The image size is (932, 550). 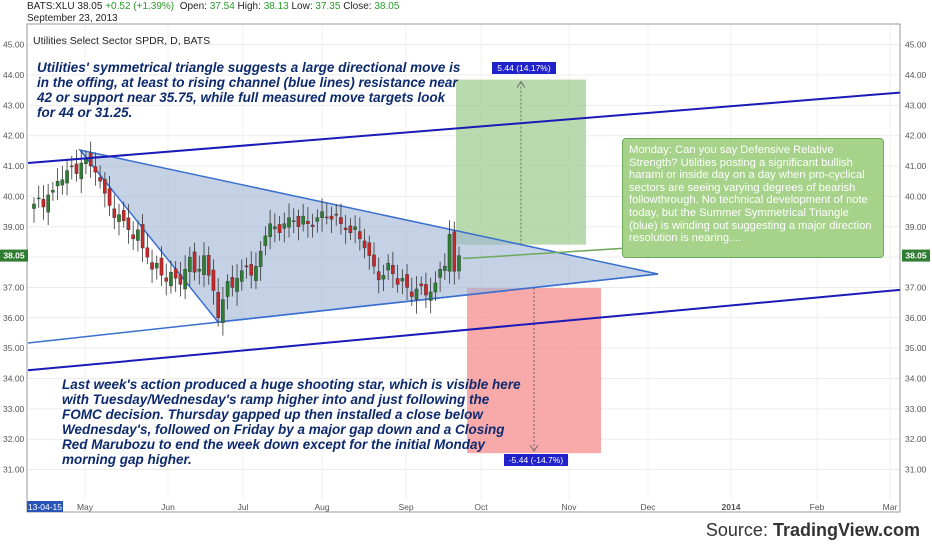 I want to click on y-tick-label-left: 33.00, so click(x=14, y=409).